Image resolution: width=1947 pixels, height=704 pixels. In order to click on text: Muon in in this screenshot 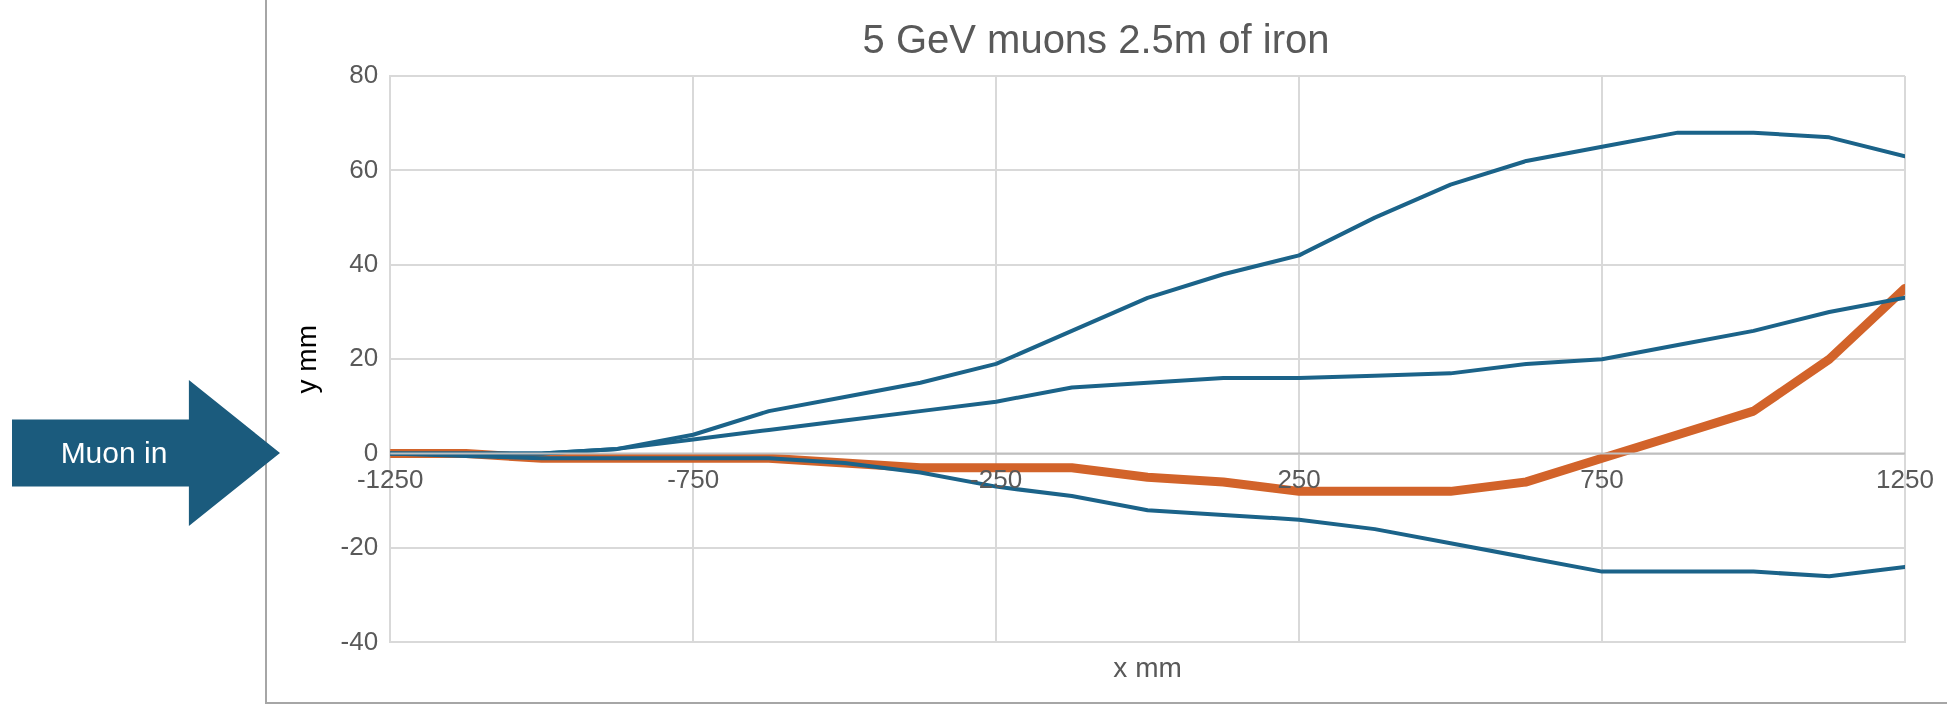, I will do `click(114, 453)`.